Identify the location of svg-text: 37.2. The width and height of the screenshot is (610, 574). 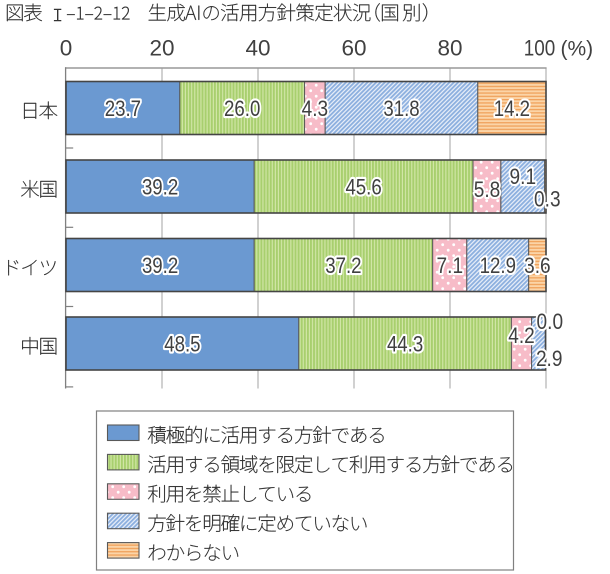
(343, 265).